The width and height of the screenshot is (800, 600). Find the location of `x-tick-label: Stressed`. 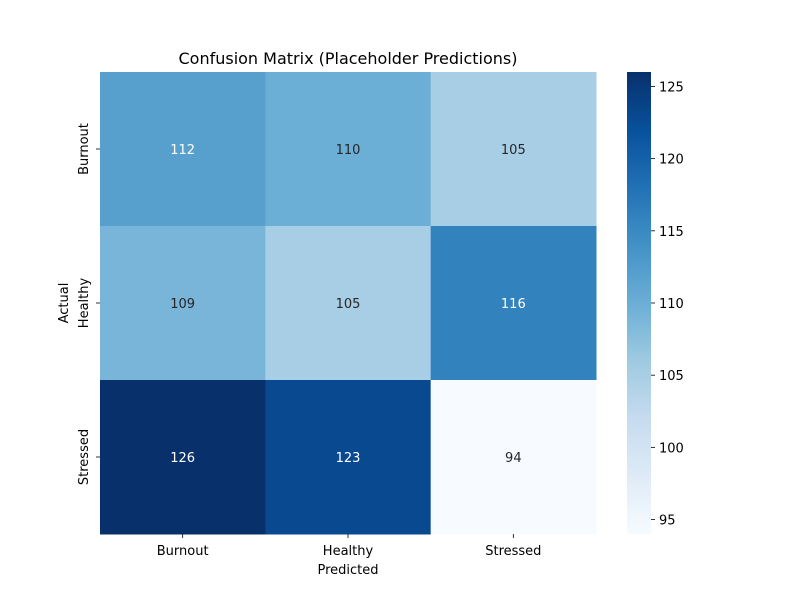

x-tick-label: Stressed is located at coordinates (513, 551).